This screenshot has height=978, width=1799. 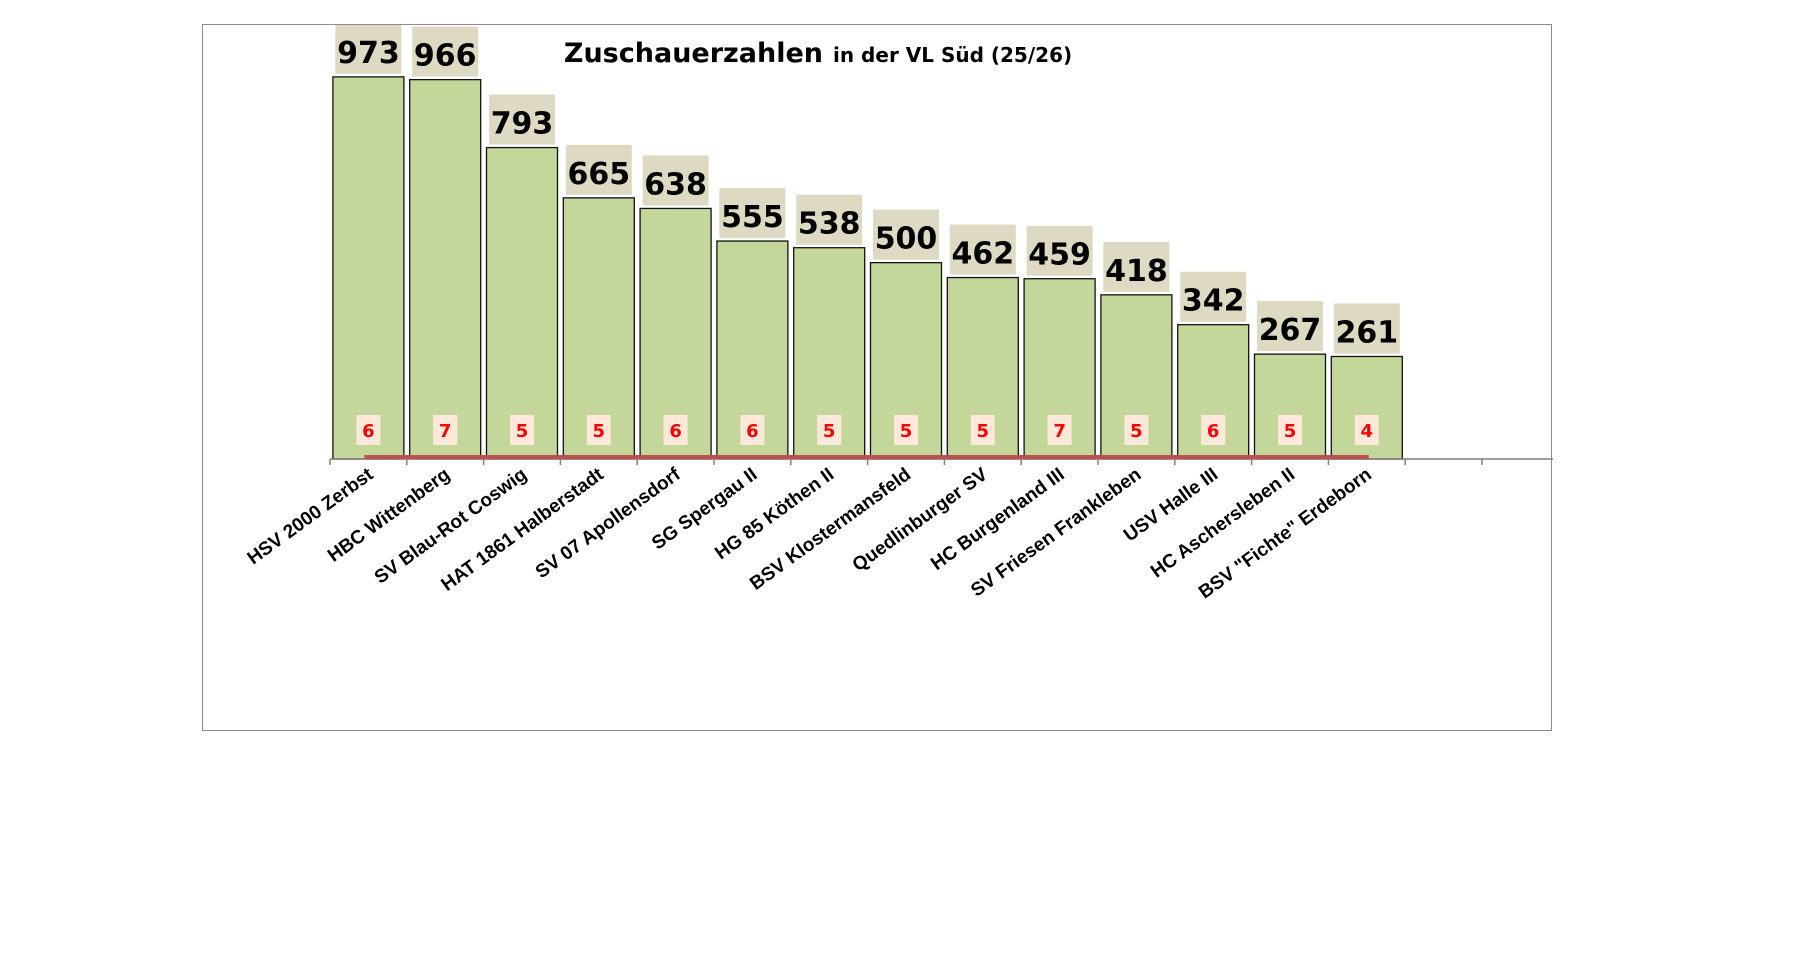 What do you see at coordinates (598, 174) in the screenshot?
I see `value-label: 665` at bounding box center [598, 174].